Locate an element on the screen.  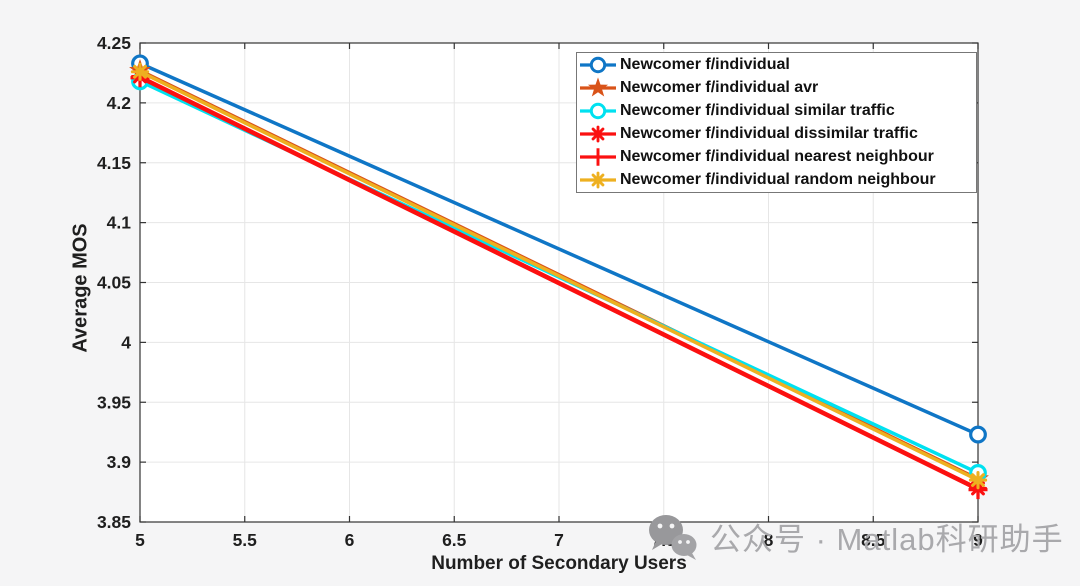
y-tick-label: 3.95 is located at coordinates (114, 402).